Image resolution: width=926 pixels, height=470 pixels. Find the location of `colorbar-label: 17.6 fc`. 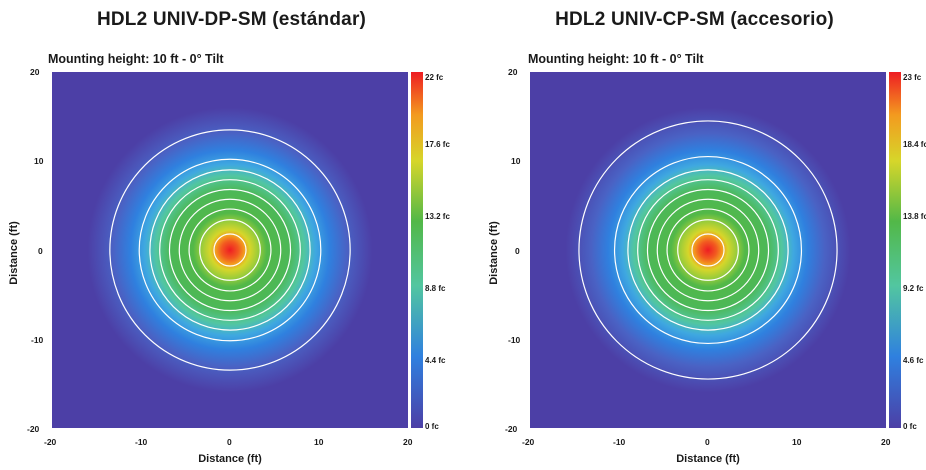

colorbar-label: 17.6 fc is located at coordinates (437, 144).